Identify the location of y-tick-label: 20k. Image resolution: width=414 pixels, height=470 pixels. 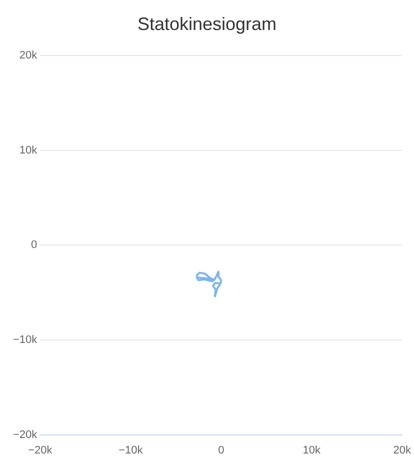
(28, 56).